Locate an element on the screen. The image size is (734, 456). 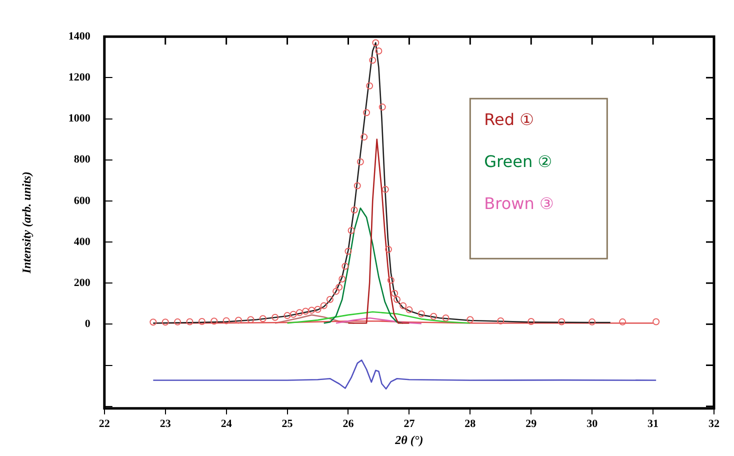
x-tick-label: 28 is located at coordinates (470, 424).